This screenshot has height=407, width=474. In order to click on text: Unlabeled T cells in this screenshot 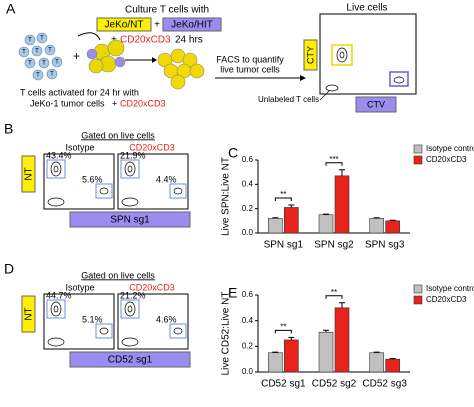, I will do `click(288, 99)`.